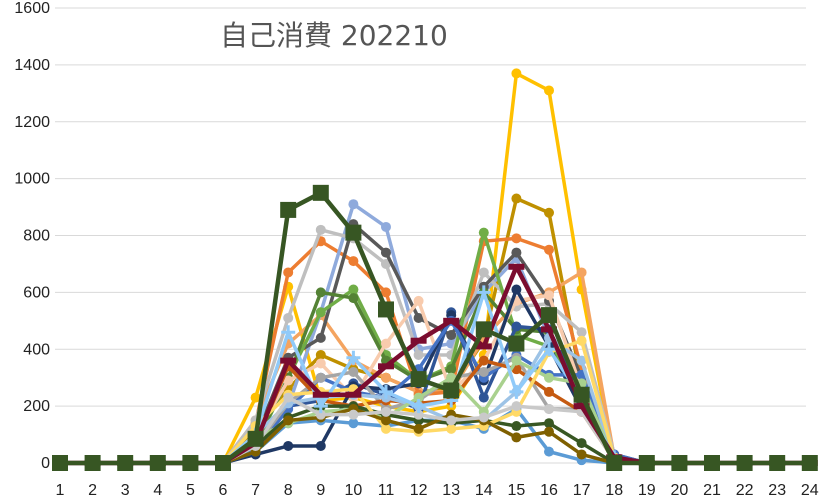 This screenshot has width=840, height=499. Describe the element at coordinates (810, 490) in the screenshot. I see `x-tick-label: 24` at that location.